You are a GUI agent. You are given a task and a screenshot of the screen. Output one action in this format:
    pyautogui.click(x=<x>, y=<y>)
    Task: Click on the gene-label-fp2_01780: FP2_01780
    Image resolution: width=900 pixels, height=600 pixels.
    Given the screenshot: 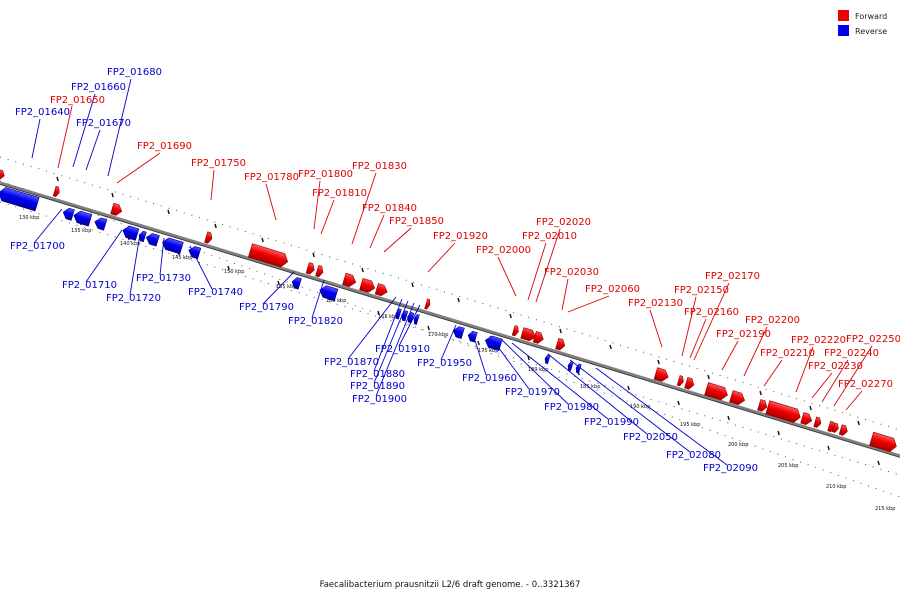 What is the action you would take?
    pyautogui.click(x=271, y=177)
    